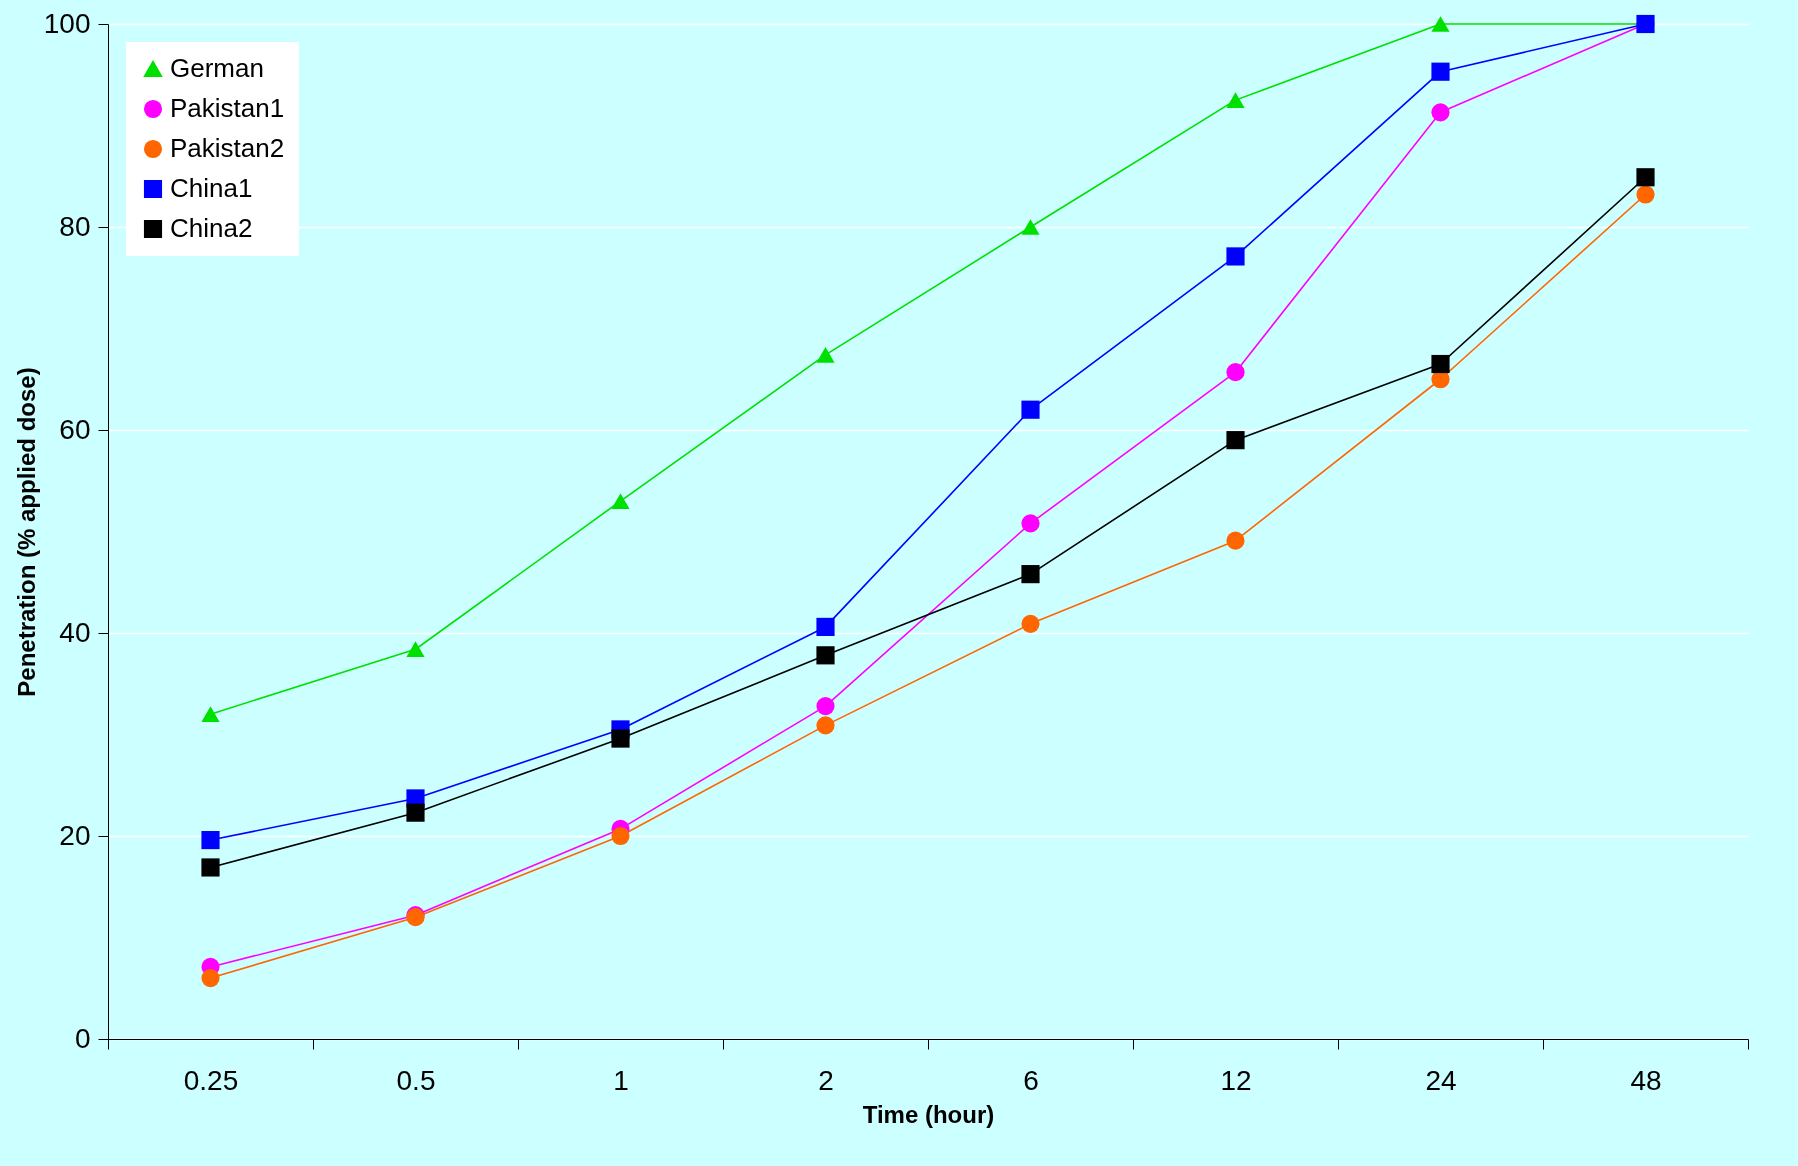  I want to click on legend-label: Pakistan1, so click(227, 108).